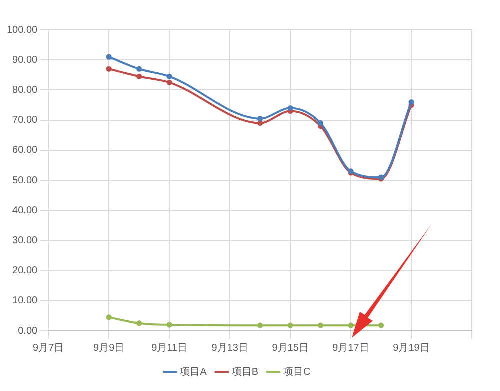 This screenshot has height=391, width=500. I want to click on x-tick-label: 9月19日, so click(411, 348).